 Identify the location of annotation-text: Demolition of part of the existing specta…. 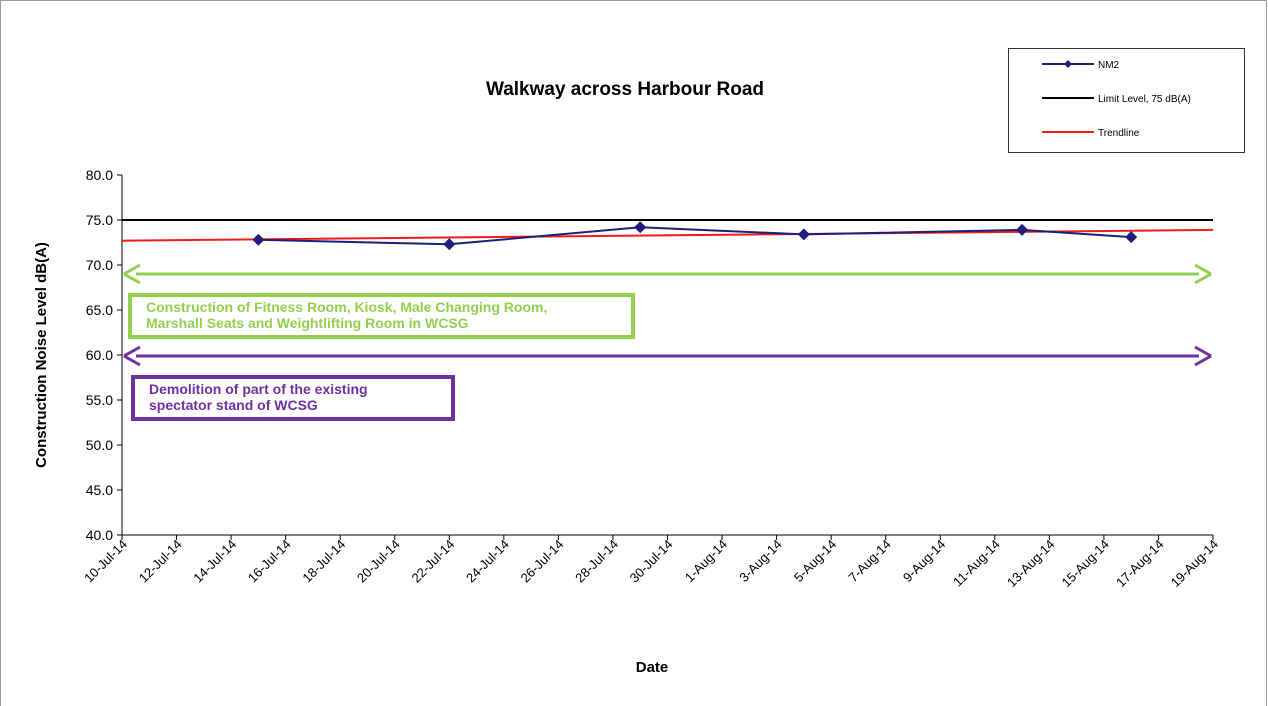
(258, 397).